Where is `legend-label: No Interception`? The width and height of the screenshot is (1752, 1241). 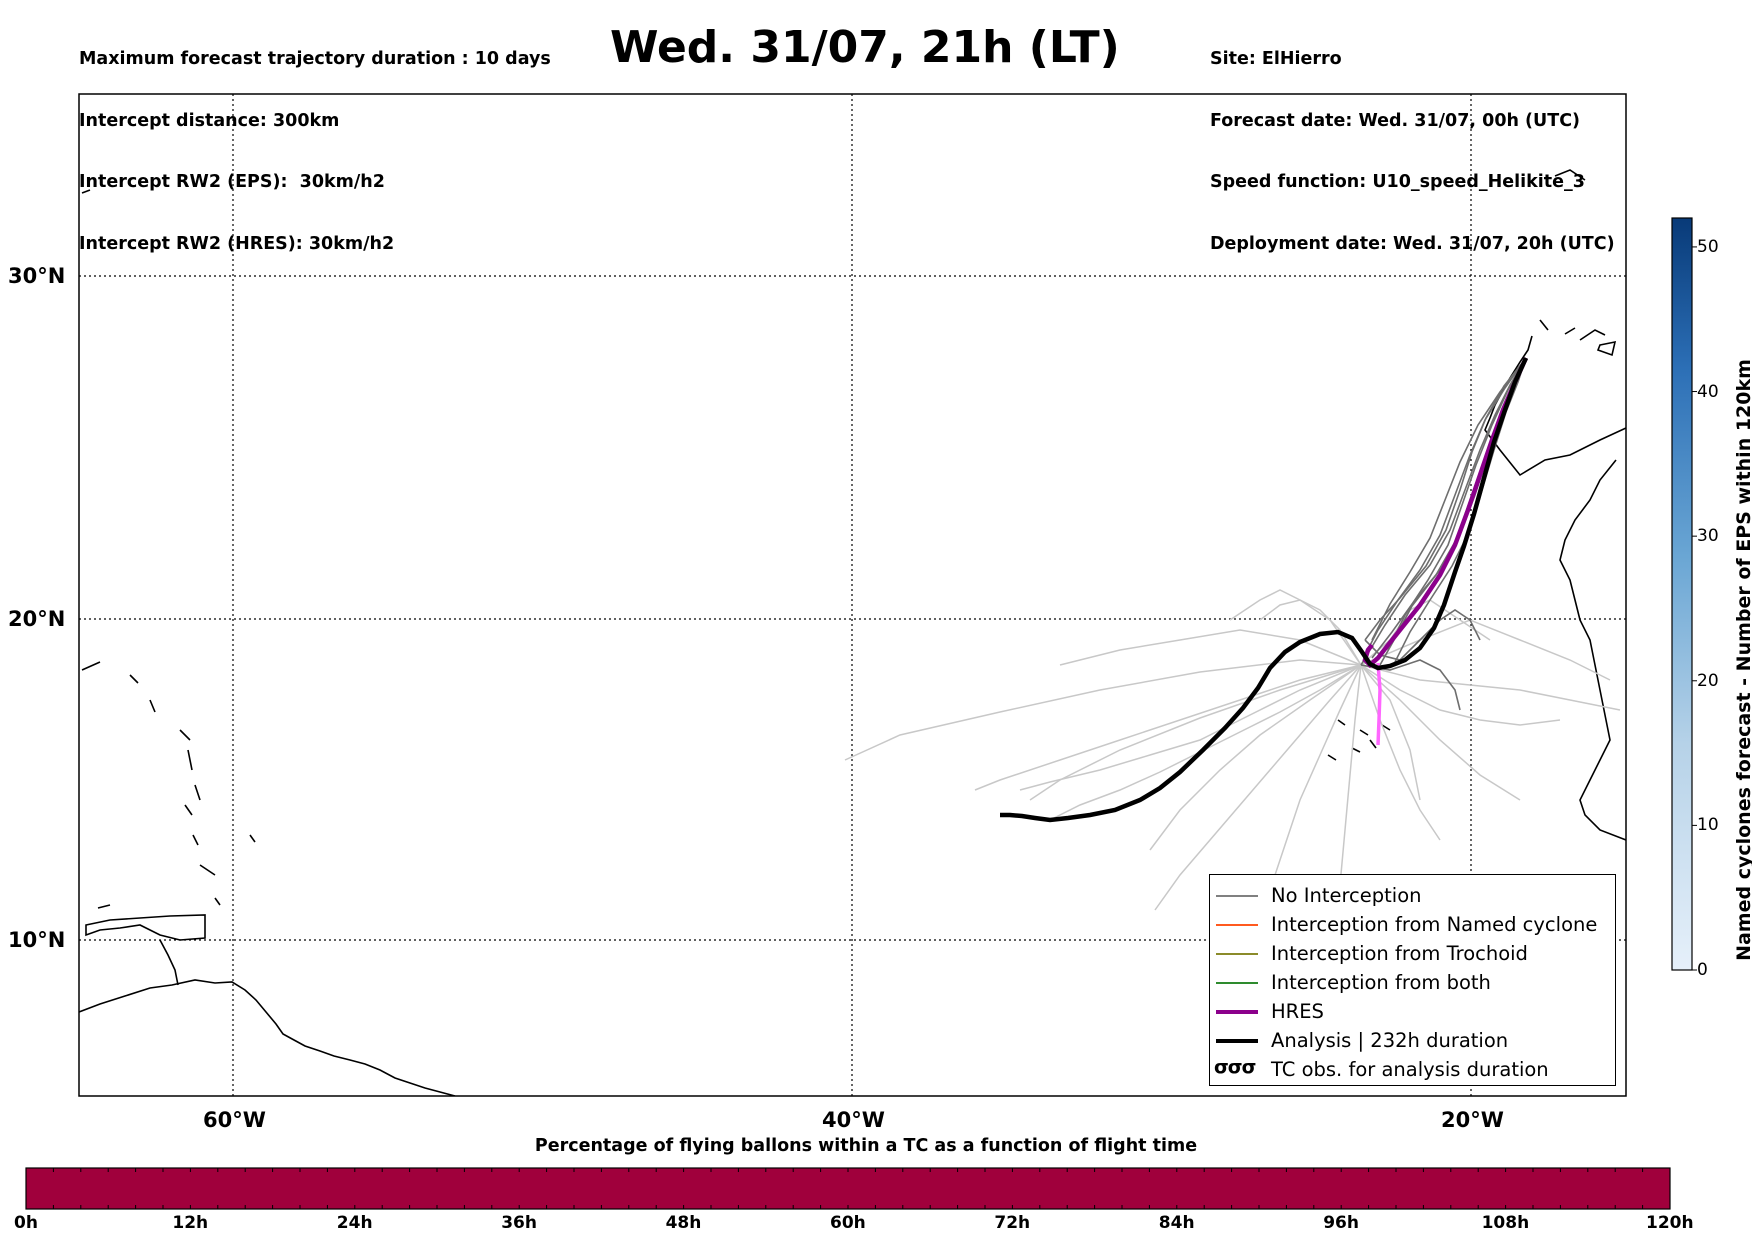 legend-label: No Interception is located at coordinates (1346, 895).